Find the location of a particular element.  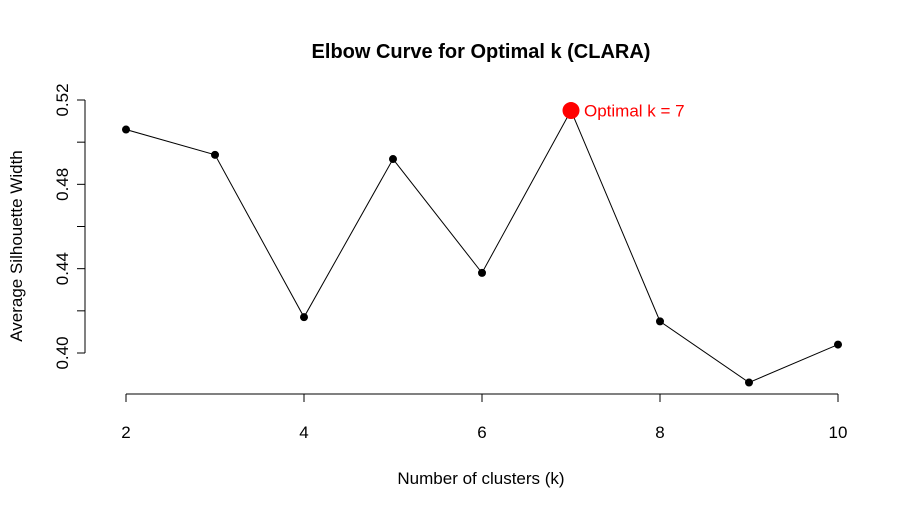

y-tick-label: 0.40 is located at coordinates (62, 352).